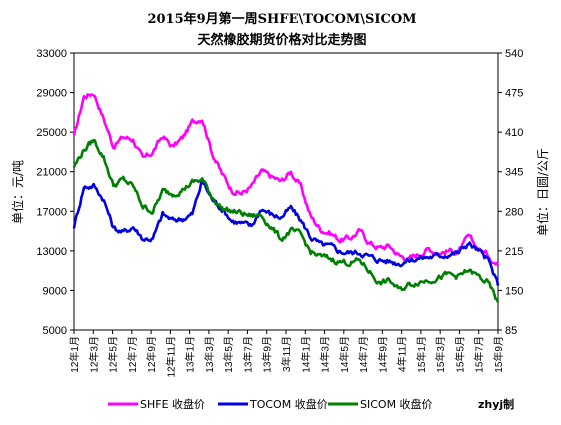 The height and width of the screenshot is (425, 561). Describe the element at coordinates (514, 94) in the screenshot. I see `right-tick-label: 475` at that location.